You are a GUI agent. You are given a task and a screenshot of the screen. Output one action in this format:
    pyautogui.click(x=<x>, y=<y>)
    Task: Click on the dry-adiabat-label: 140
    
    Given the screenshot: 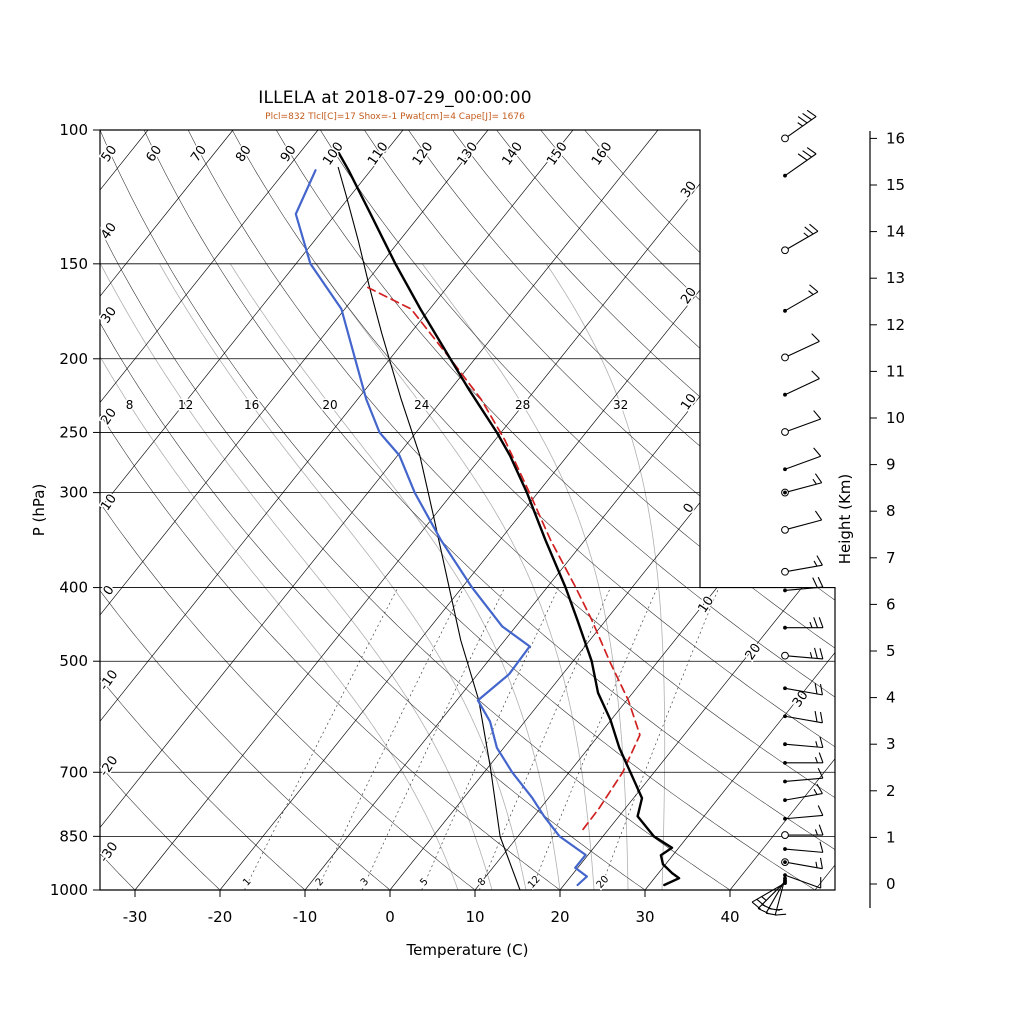 What is the action you would take?
    pyautogui.click(x=512, y=154)
    